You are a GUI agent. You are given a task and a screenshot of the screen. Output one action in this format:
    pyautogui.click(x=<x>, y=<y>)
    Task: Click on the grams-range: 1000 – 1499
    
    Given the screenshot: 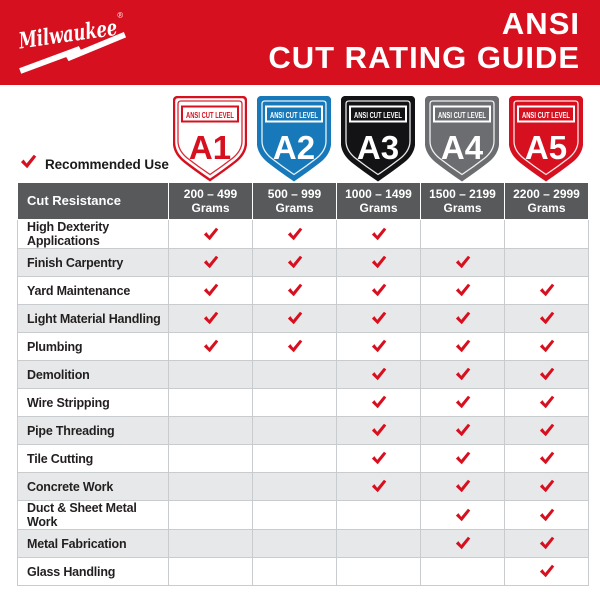 What is the action you would take?
    pyautogui.click(x=378, y=194)
    